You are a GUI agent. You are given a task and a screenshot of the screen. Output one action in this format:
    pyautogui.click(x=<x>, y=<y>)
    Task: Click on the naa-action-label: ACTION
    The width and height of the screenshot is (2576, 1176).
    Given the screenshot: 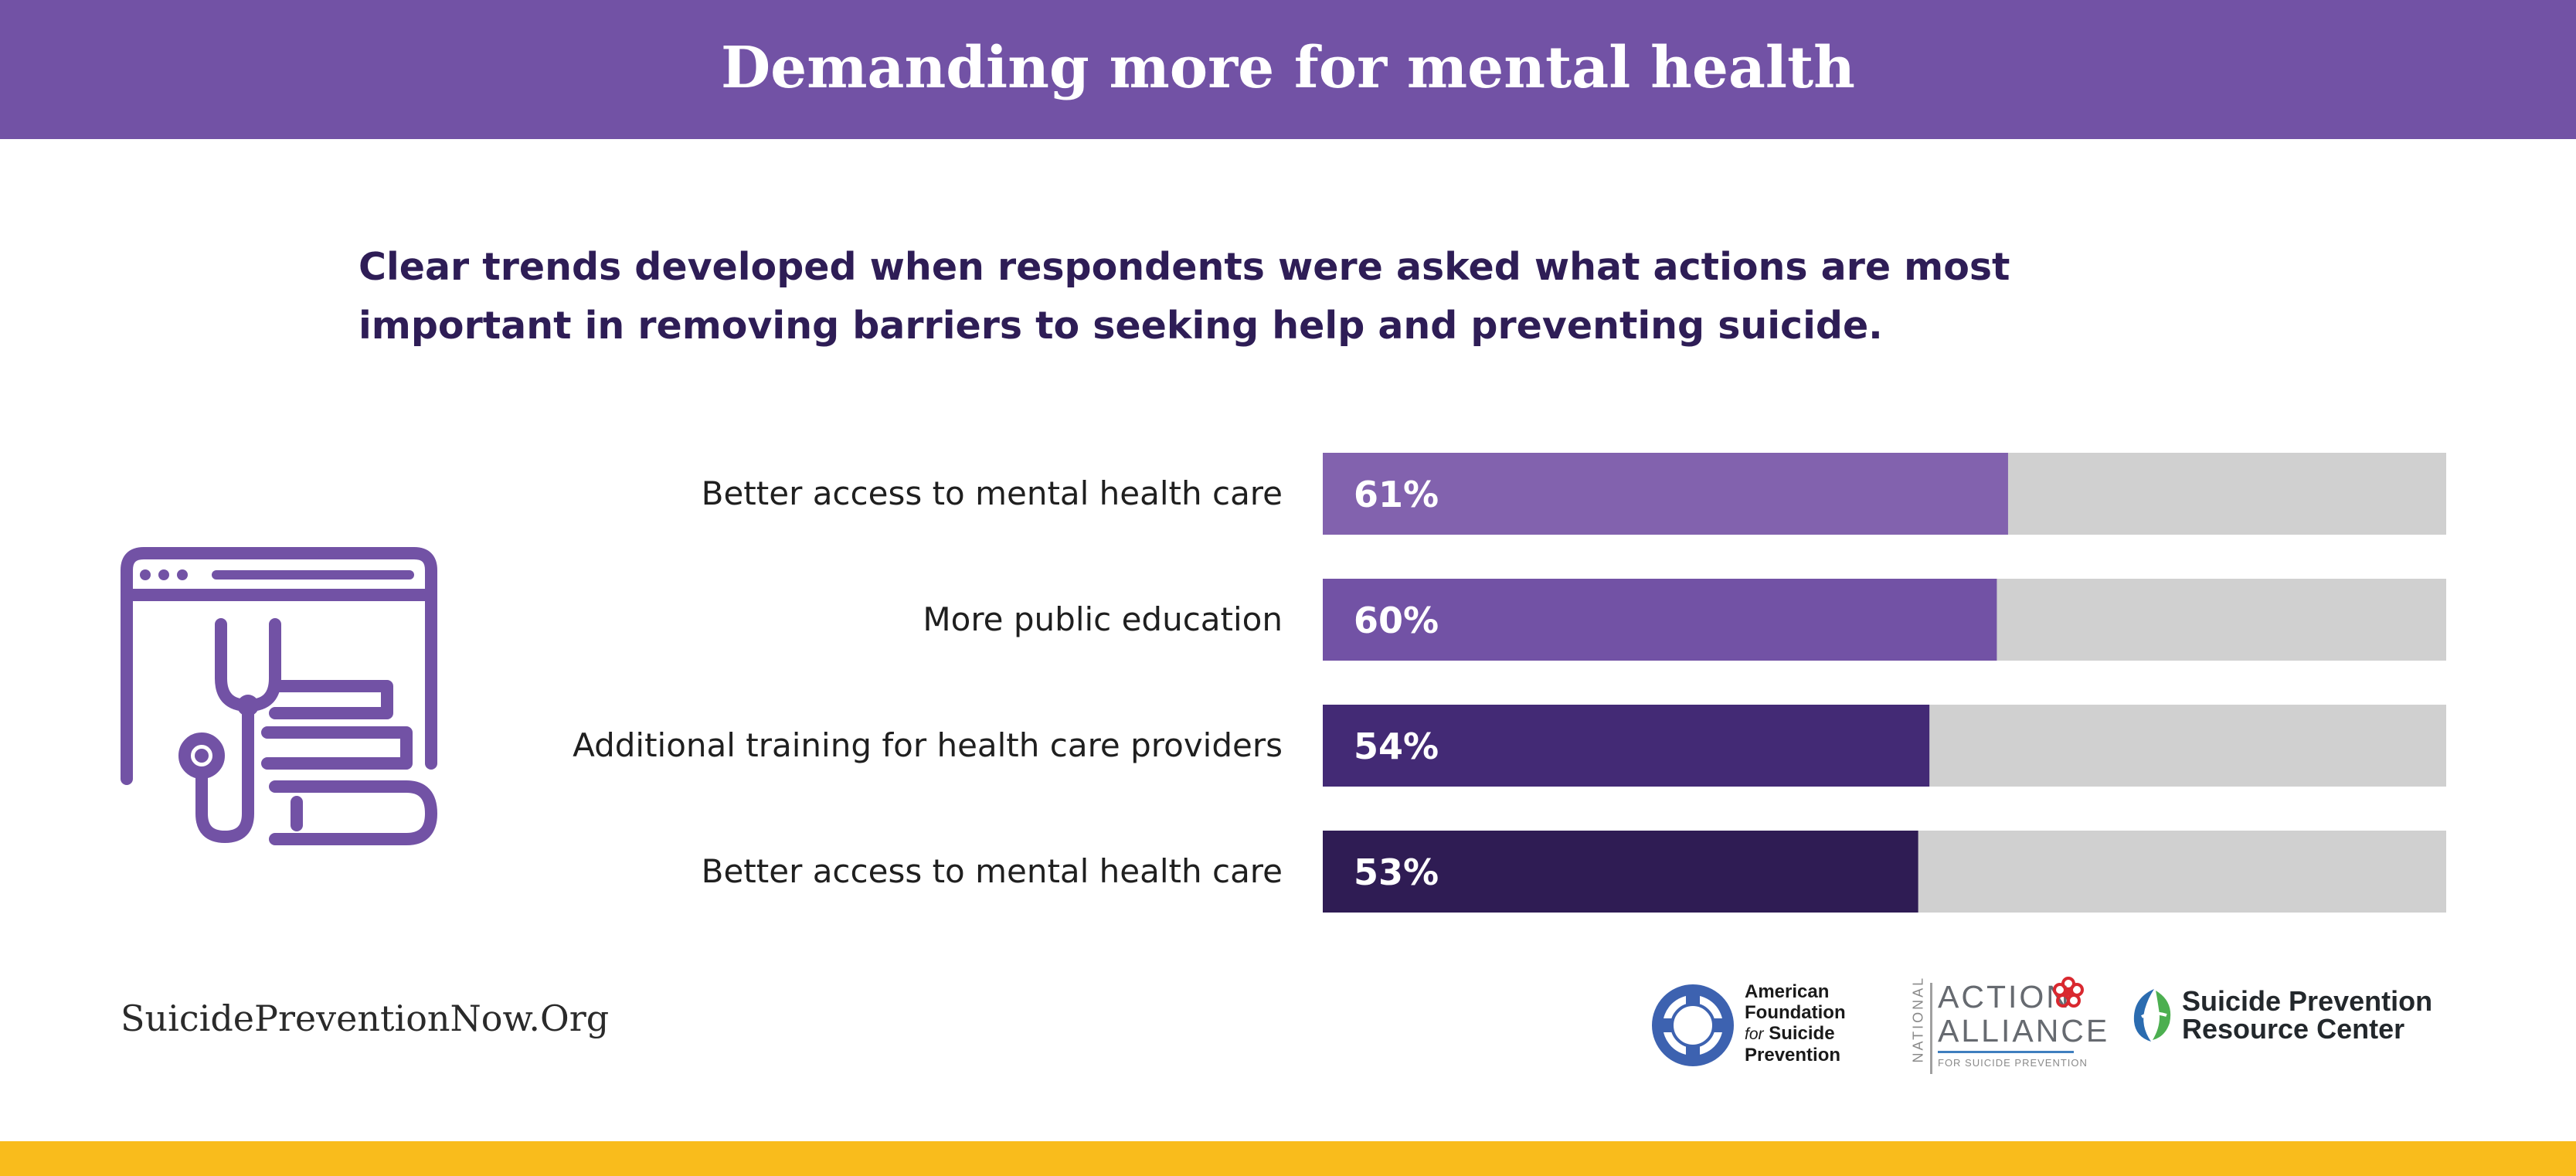 What is the action you would take?
    pyautogui.click(x=2004, y=997)
    